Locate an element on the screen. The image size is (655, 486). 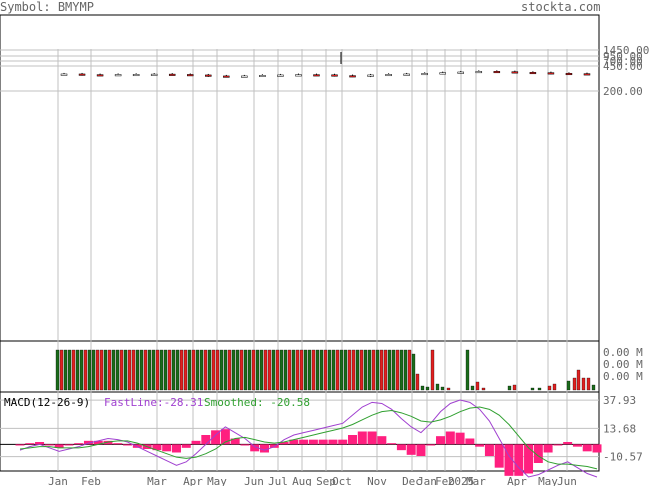
month-label: Jan is located at coordinates (427, 480).